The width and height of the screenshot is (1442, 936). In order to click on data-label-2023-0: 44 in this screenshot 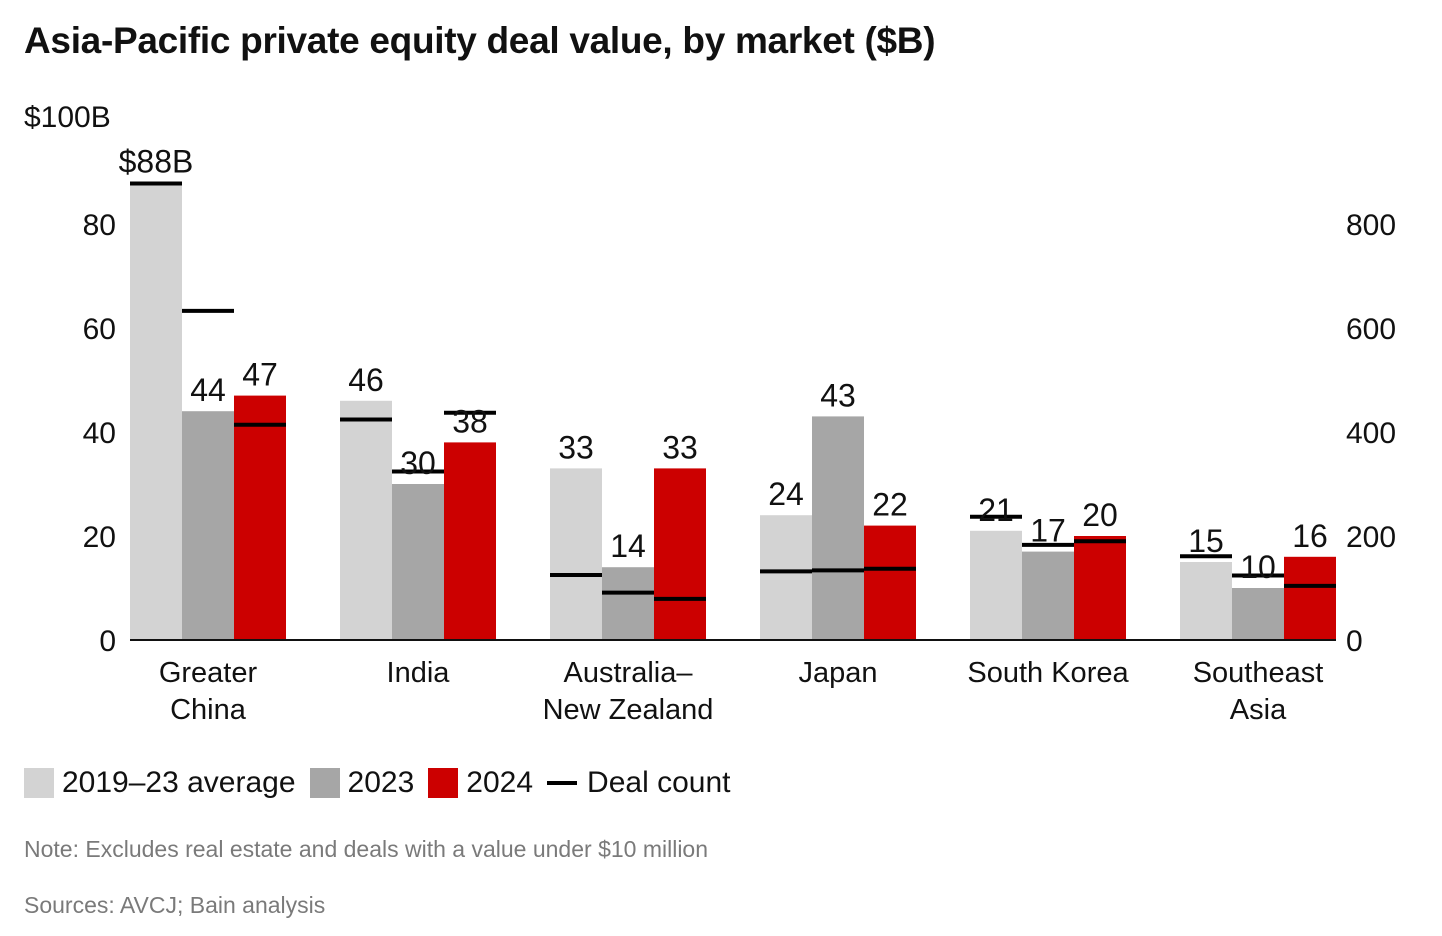, I will do `click(208, 390)`.